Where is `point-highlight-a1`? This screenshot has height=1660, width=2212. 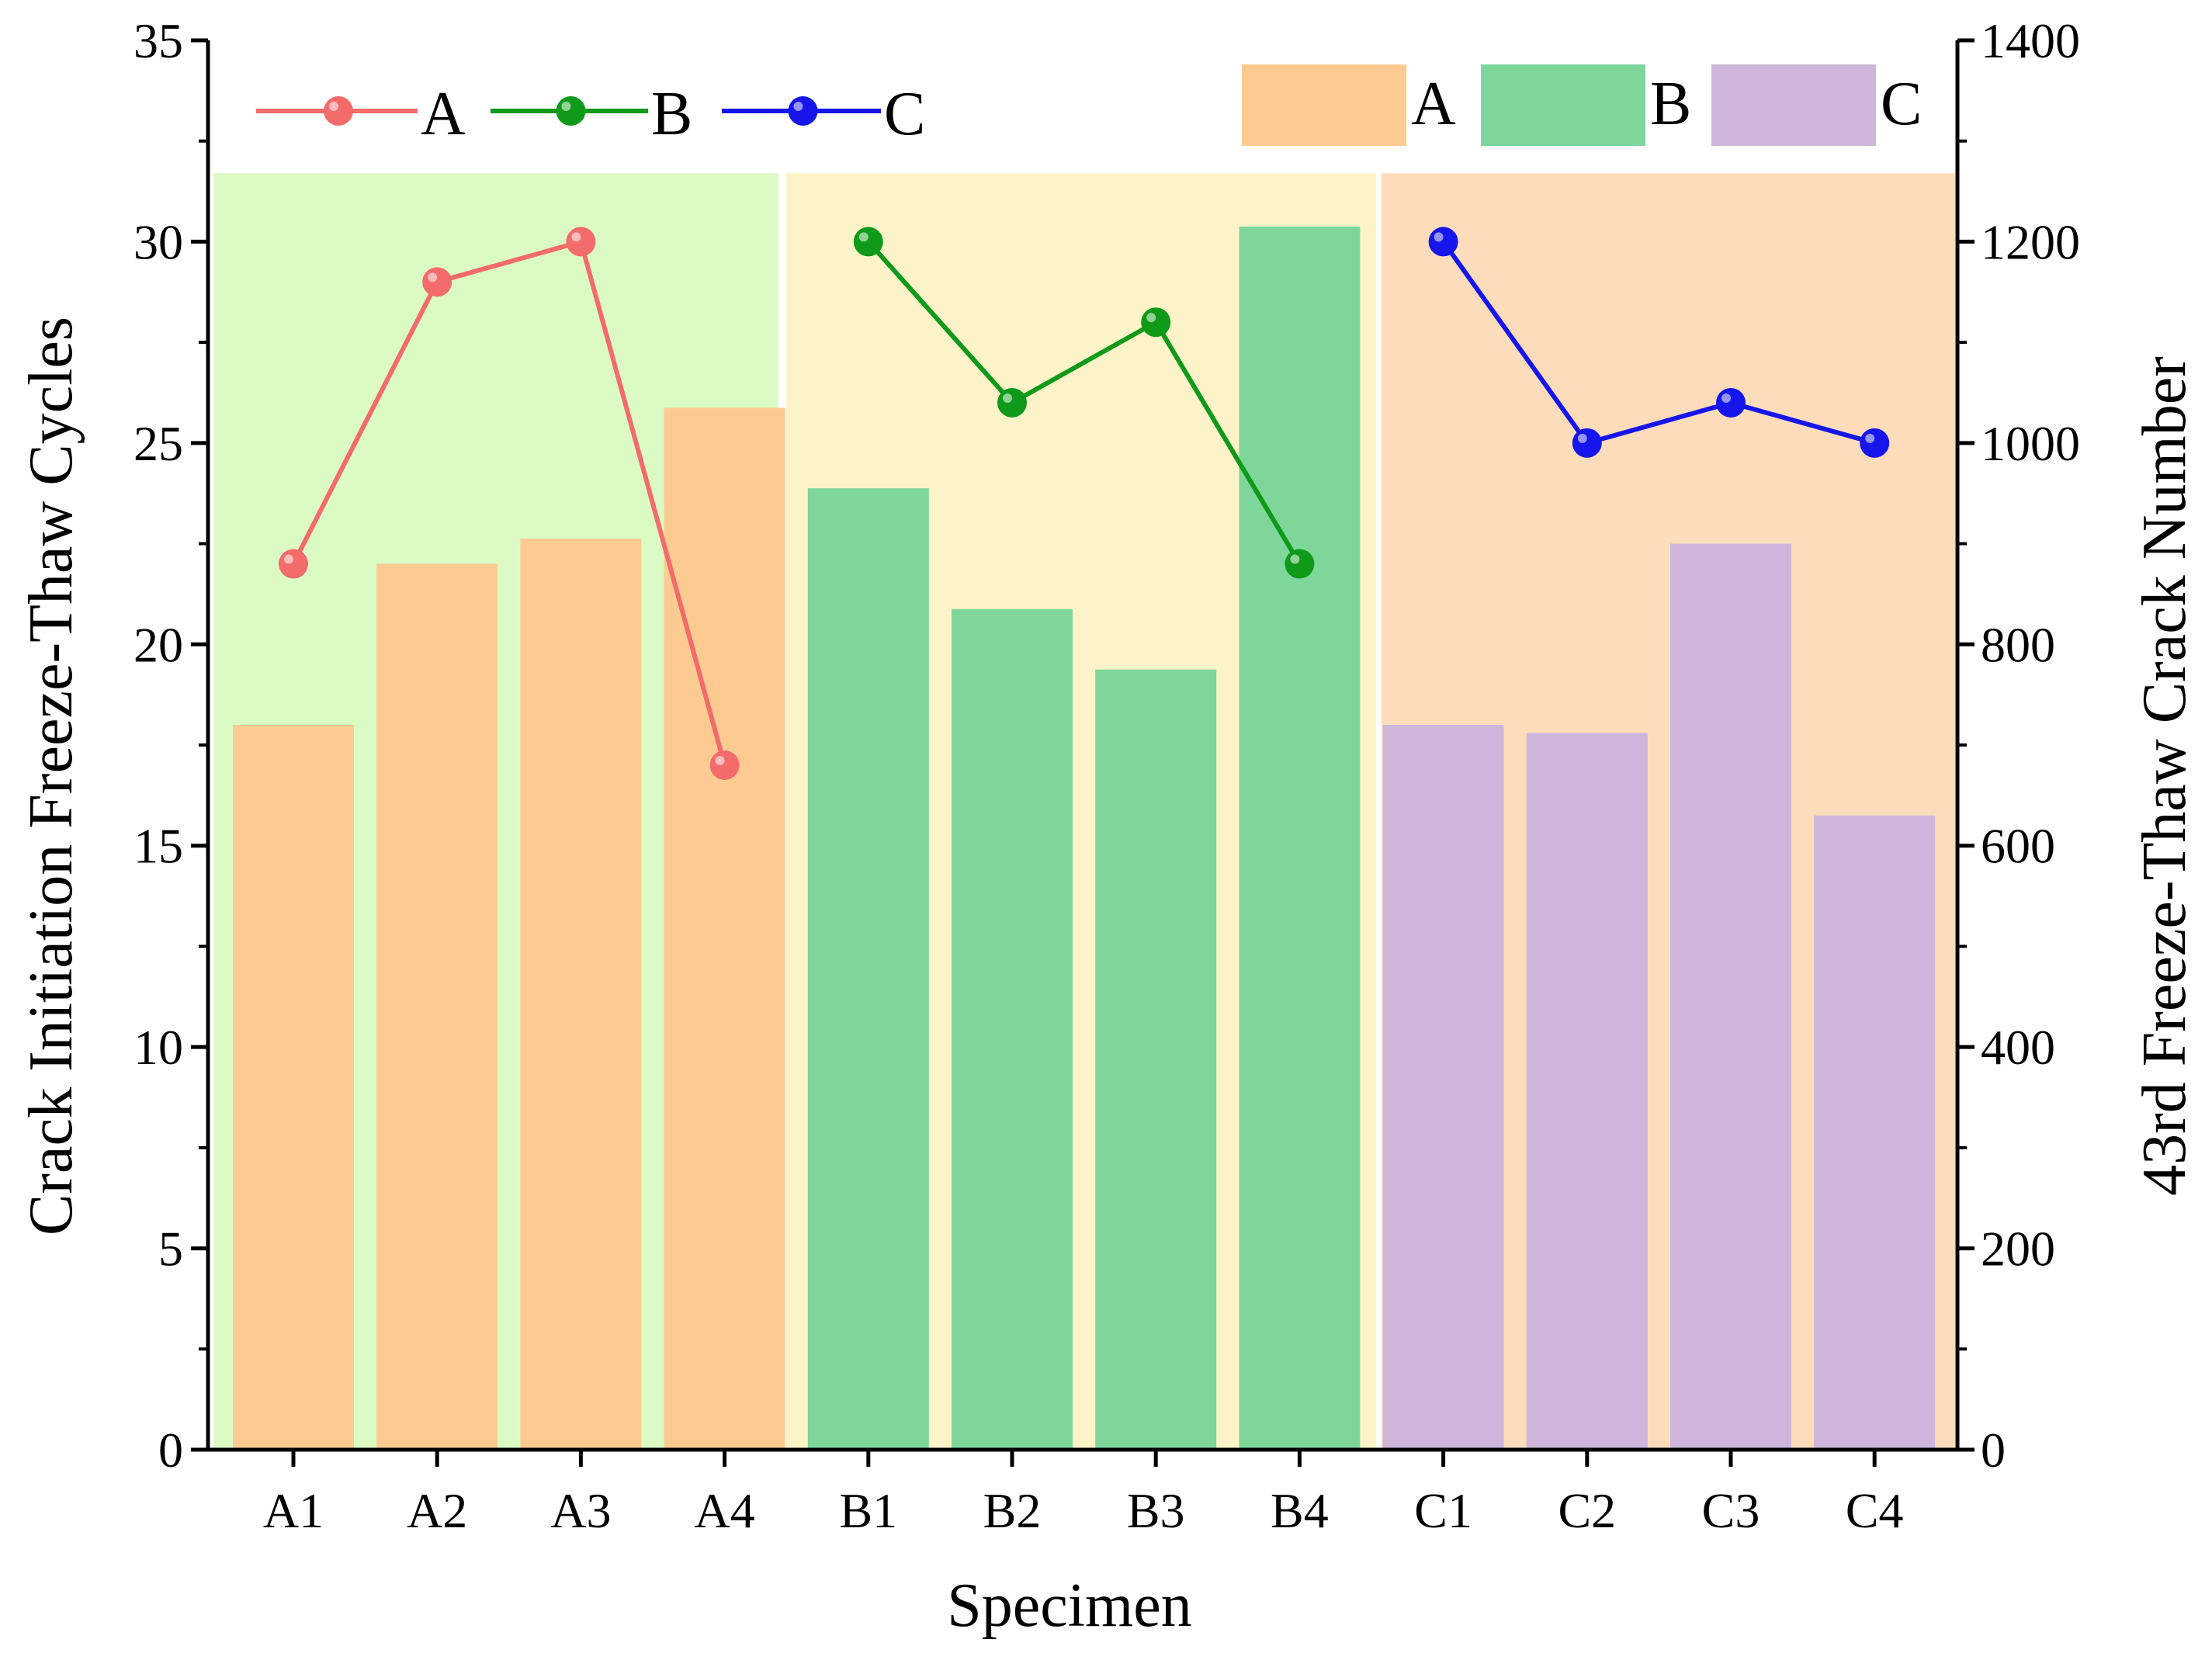
point-highlight-a1 is located at coordinates (288, 559).